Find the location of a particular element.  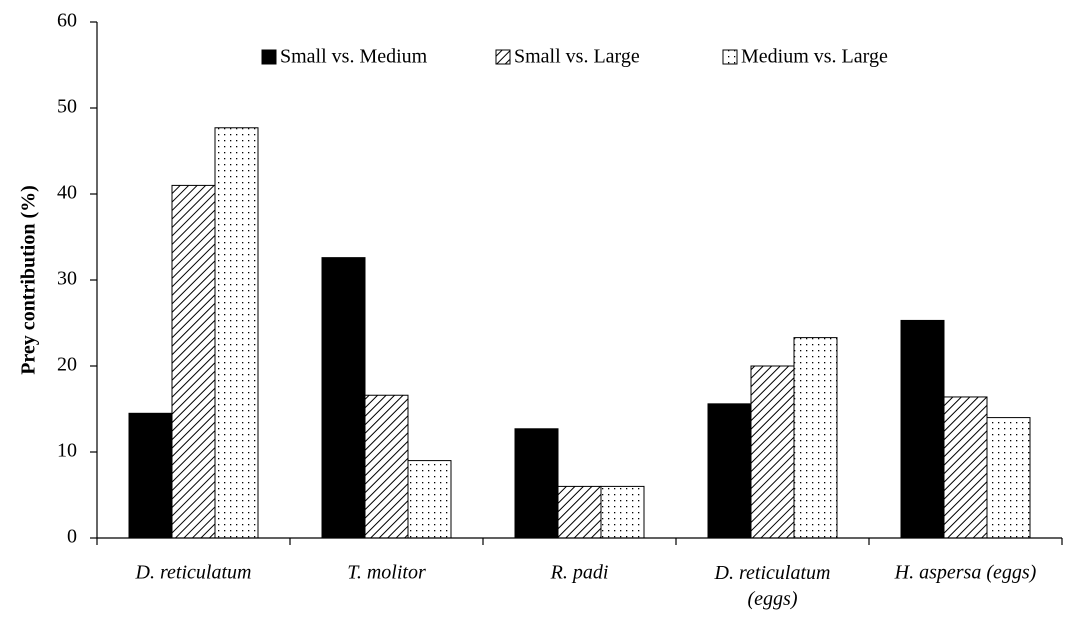

y-tick-label: 10 is located at coordinates (67, 451).